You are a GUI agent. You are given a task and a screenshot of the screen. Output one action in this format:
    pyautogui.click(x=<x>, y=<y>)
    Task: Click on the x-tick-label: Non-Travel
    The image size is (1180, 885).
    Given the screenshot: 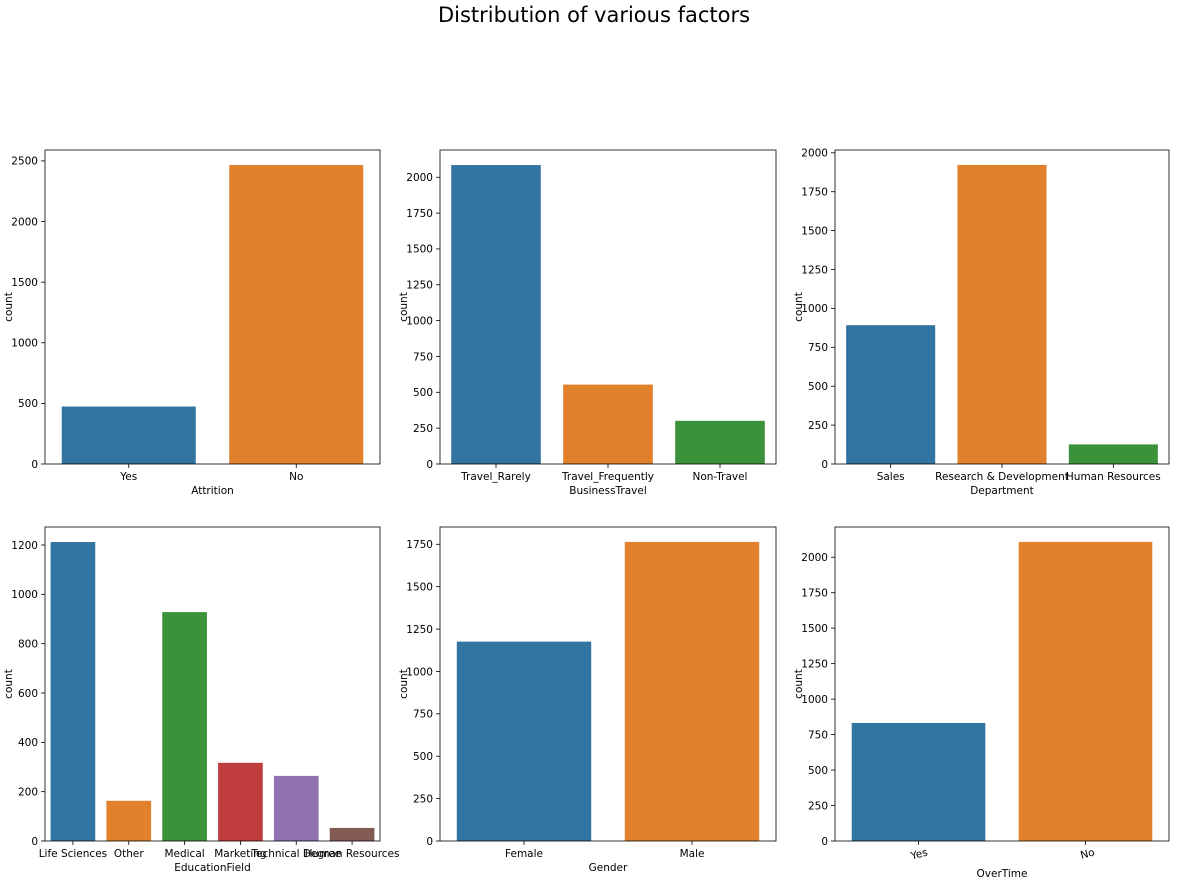 What is the action you would take?
    pyautogui.click(x=720, y=477)
    